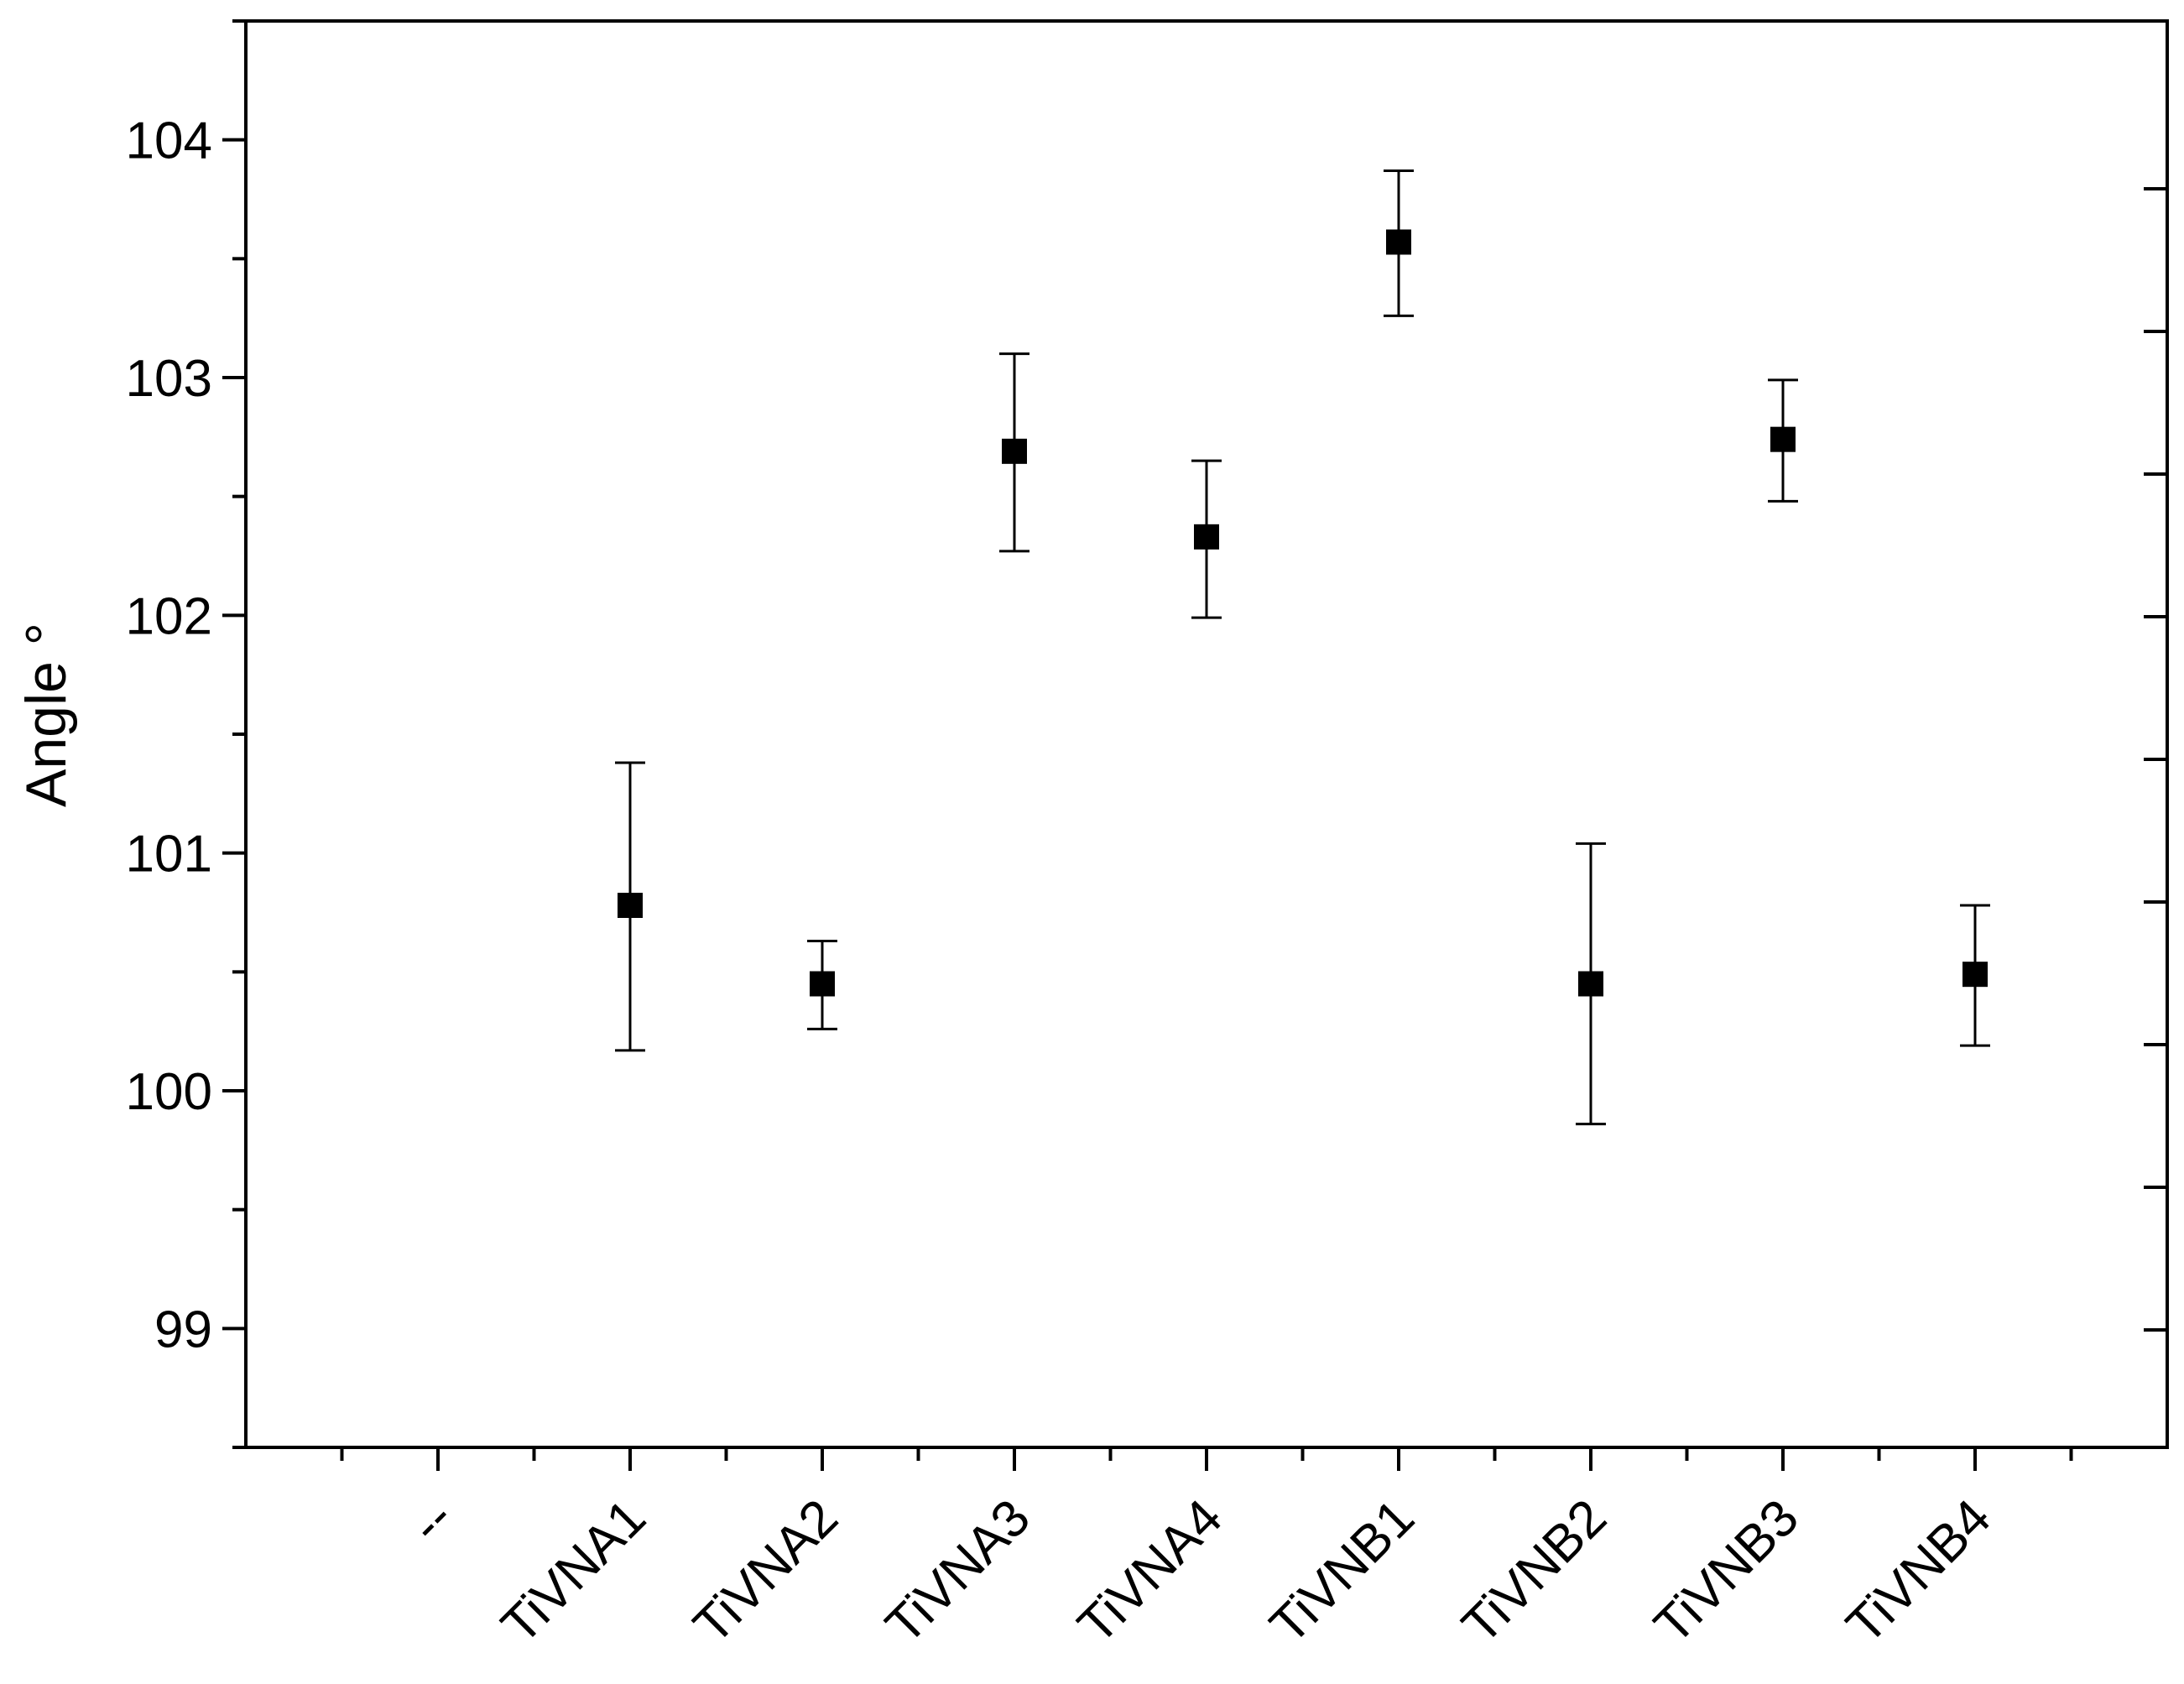  Describe the element at coordinates (1150, 1571) in the screenshot. I see `x-tick-label: TiVNA4` at that location.